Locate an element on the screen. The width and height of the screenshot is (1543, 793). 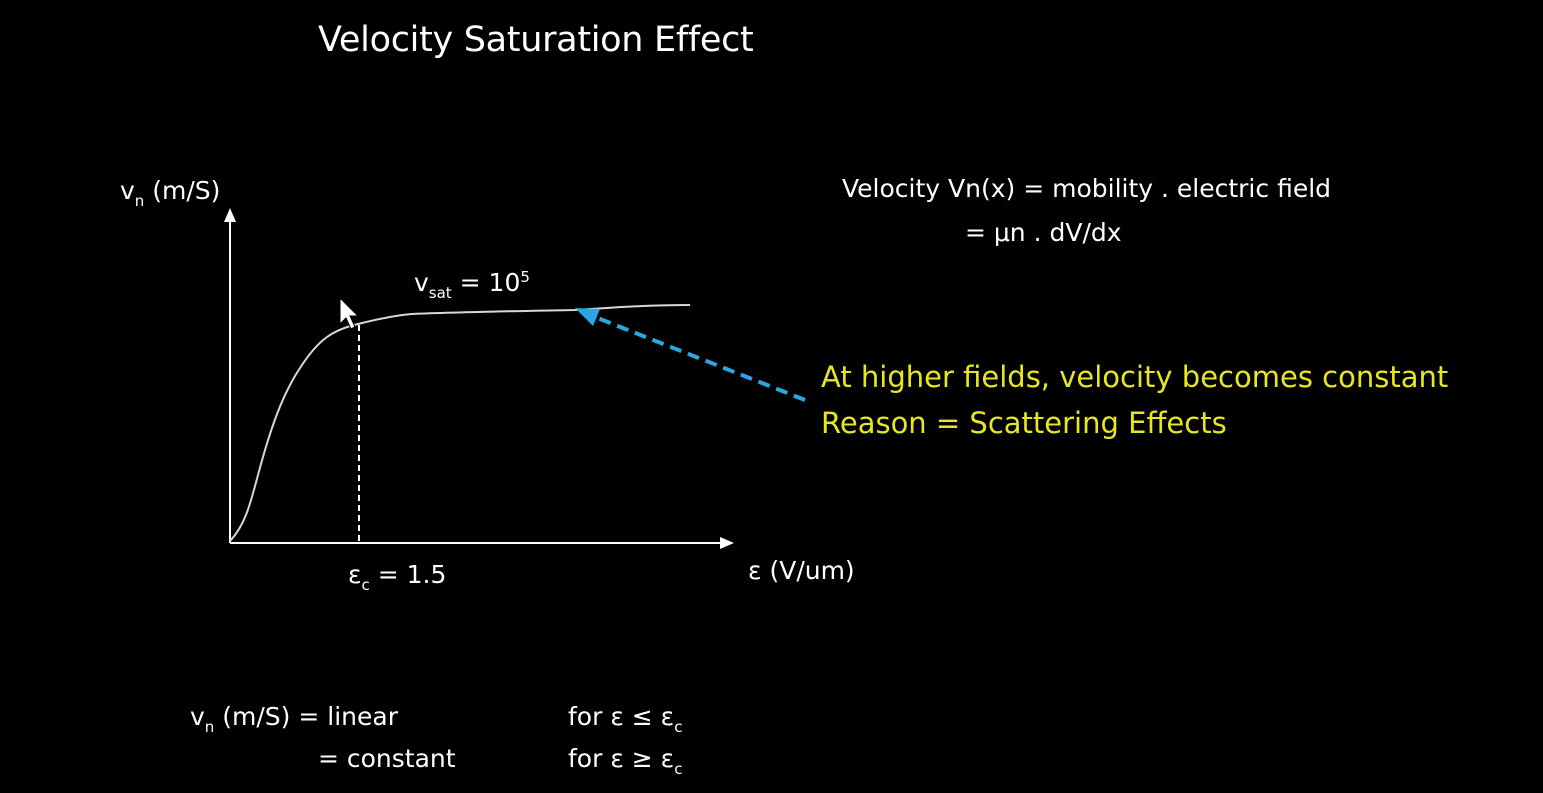
piecewise-row2-value: = constant is located at coordinates (387, 758).